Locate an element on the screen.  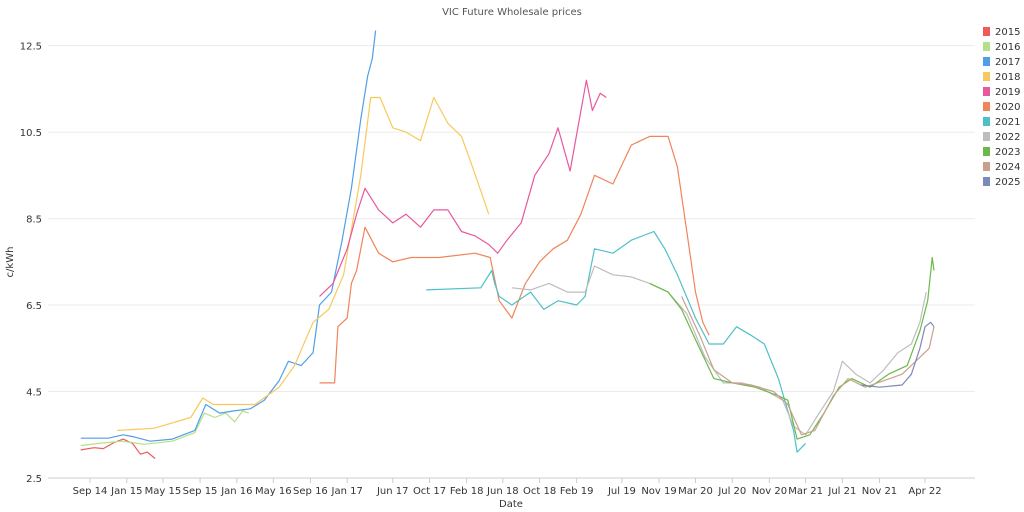
legend-item-2017: 2017 is located at coordinates (1001, 62).